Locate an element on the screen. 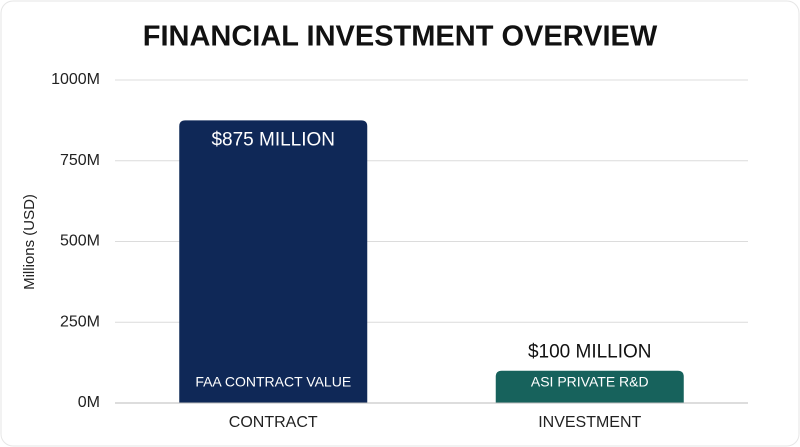  value-label: $100 MILLION is located at coordinates (590, 352).